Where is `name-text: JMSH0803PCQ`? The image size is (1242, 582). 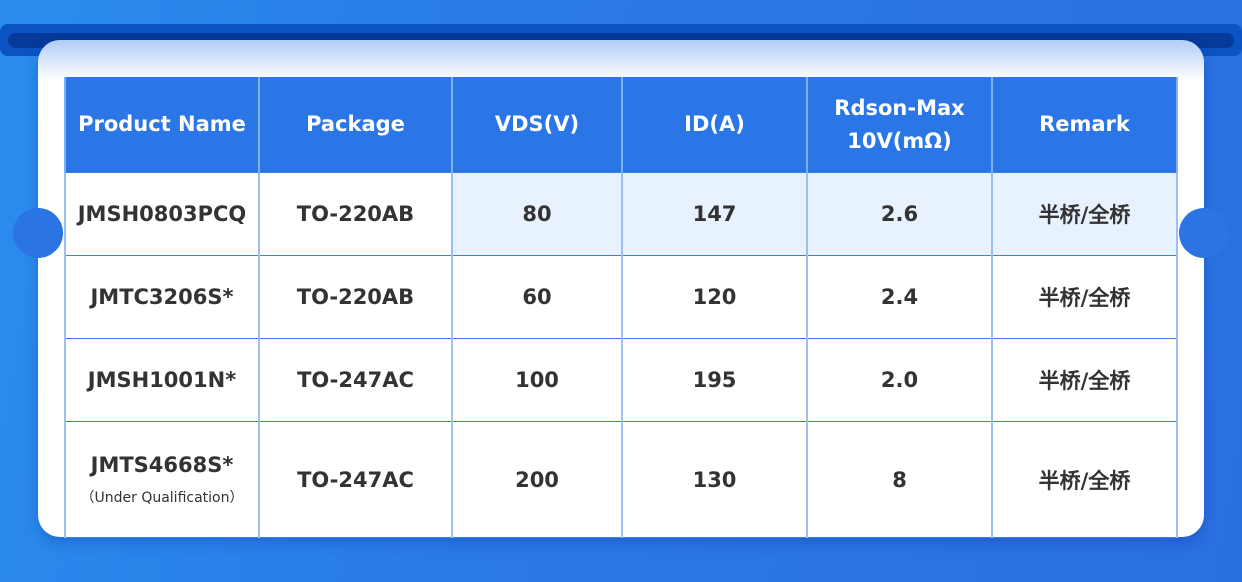
name-text: JMSH0803PCQ is located at coordinates (162, 214).